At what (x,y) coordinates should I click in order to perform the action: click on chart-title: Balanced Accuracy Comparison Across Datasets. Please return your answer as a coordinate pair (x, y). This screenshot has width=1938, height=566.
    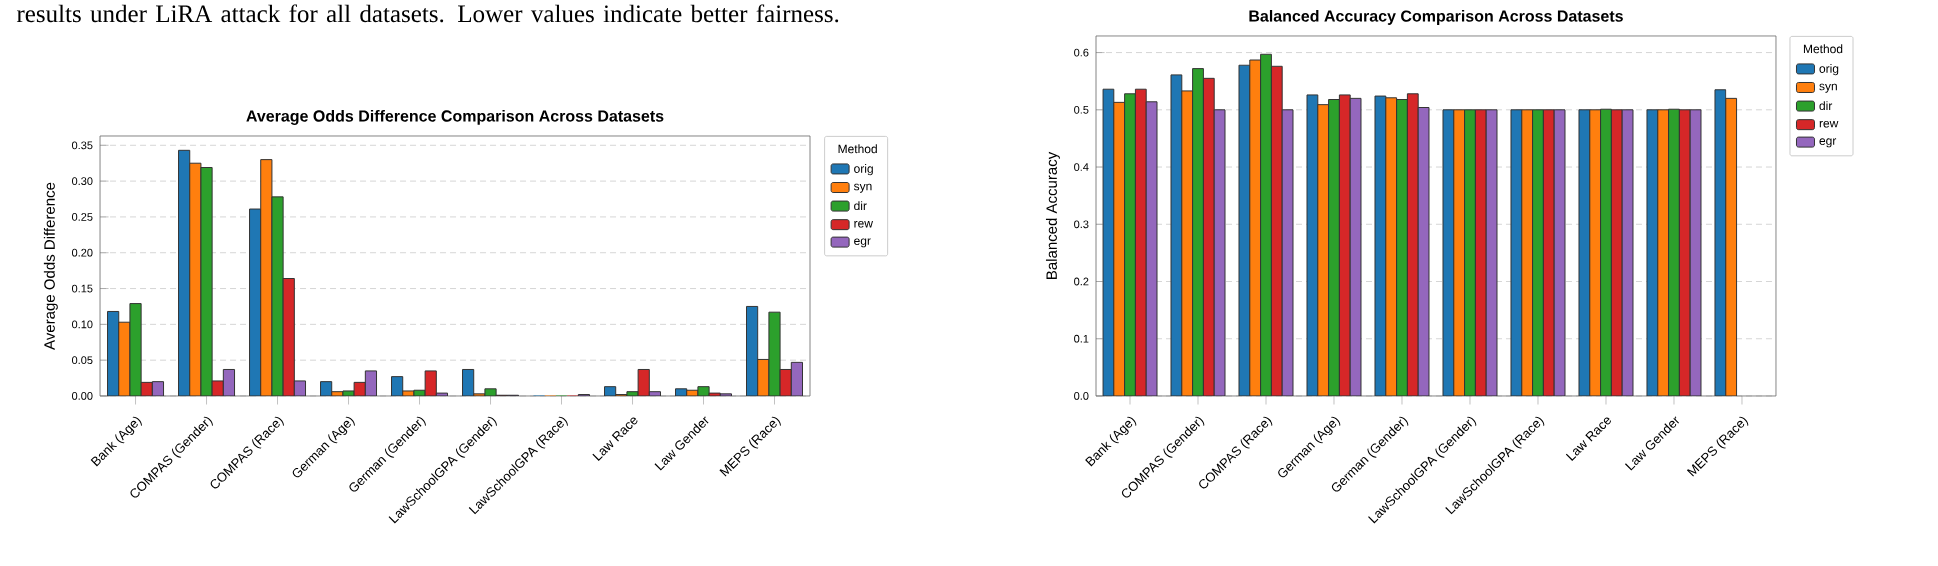
    Looking at the image, I should click on (1436, 17).